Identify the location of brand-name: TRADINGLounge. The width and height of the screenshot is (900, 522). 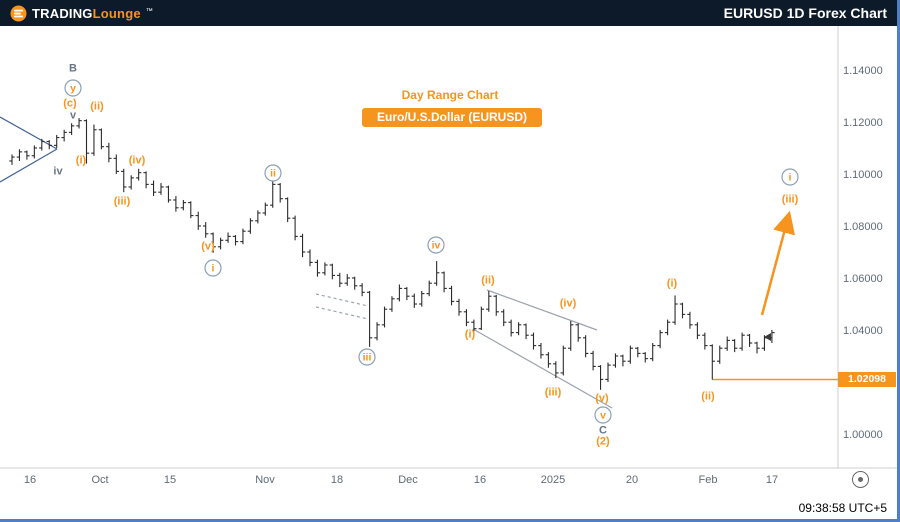
(86, 13).